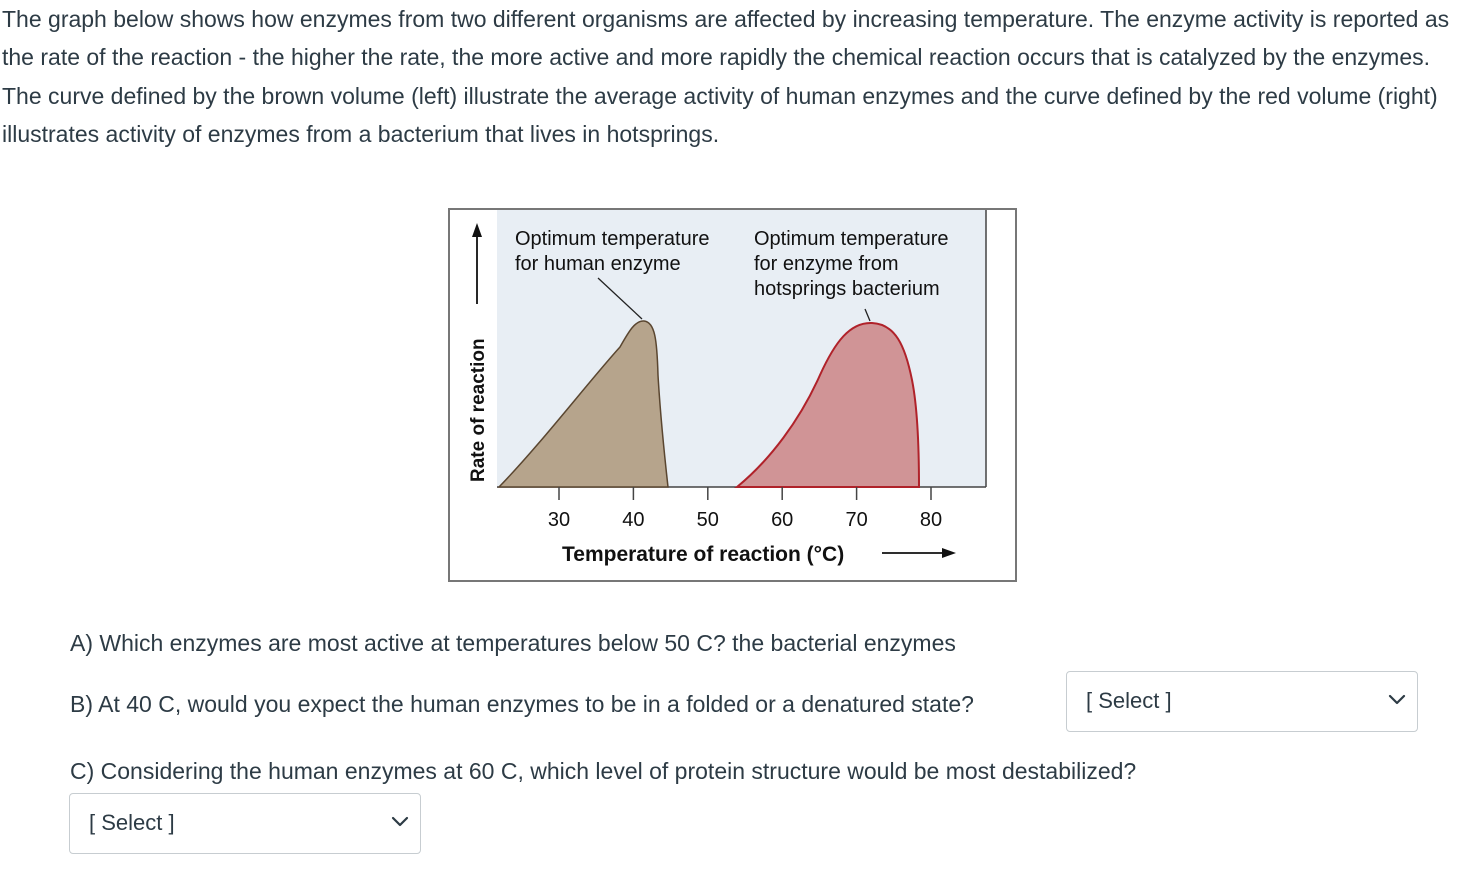  Describe the element at coordinates (245, 823) in the screenshot. I see `answer-select-c: [ Select ]` at that location.